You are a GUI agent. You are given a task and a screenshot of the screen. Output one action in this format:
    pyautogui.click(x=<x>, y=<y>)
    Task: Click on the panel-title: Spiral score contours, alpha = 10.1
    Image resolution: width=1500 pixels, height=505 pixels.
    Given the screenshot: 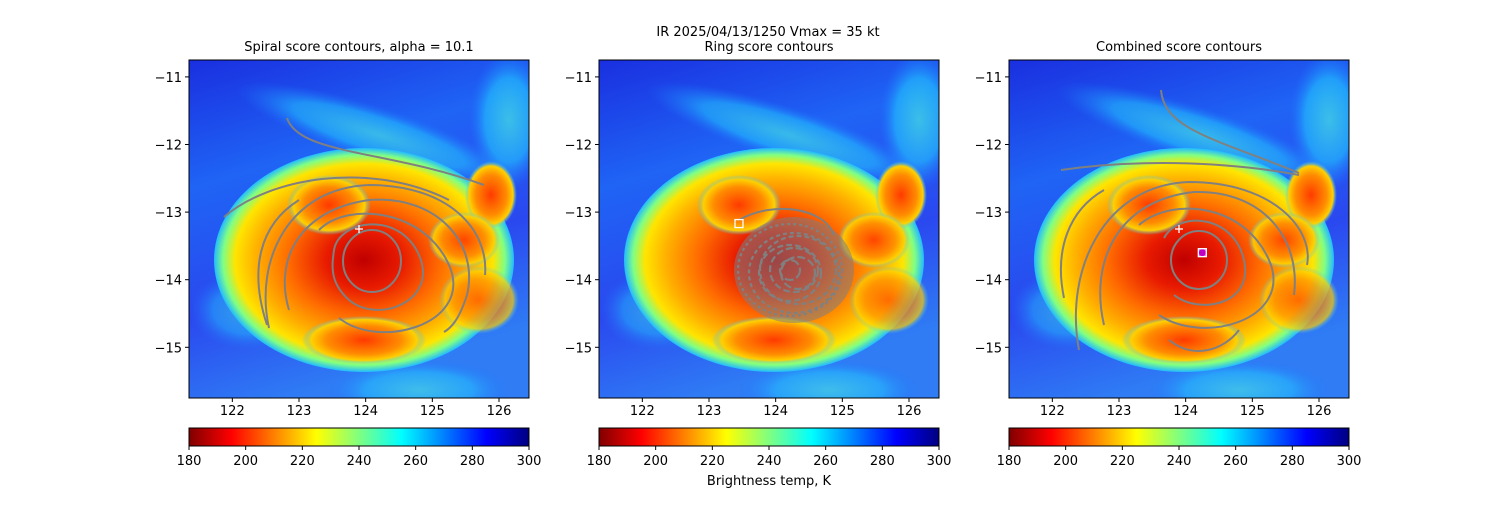 What is the action you would take?
    pyautogui.click(x=358, y=47)
    